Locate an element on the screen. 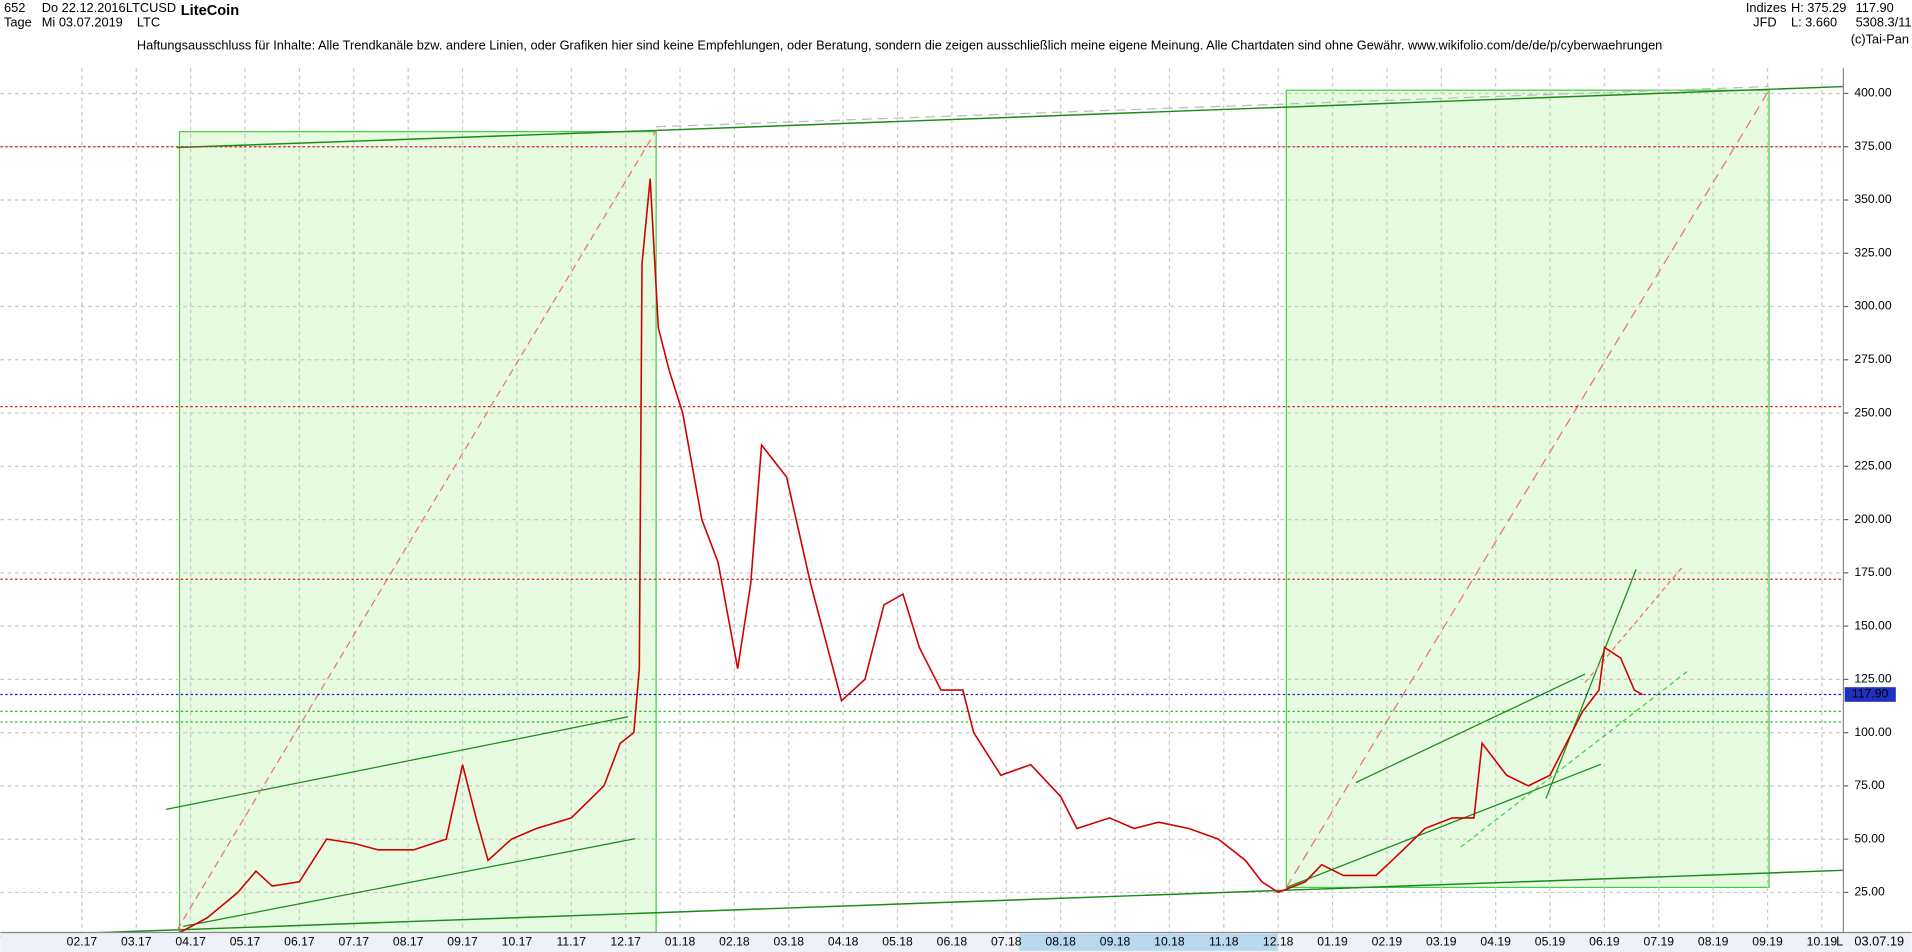  x-tick-label: 08.19 is located at coordinates (1713, 941).